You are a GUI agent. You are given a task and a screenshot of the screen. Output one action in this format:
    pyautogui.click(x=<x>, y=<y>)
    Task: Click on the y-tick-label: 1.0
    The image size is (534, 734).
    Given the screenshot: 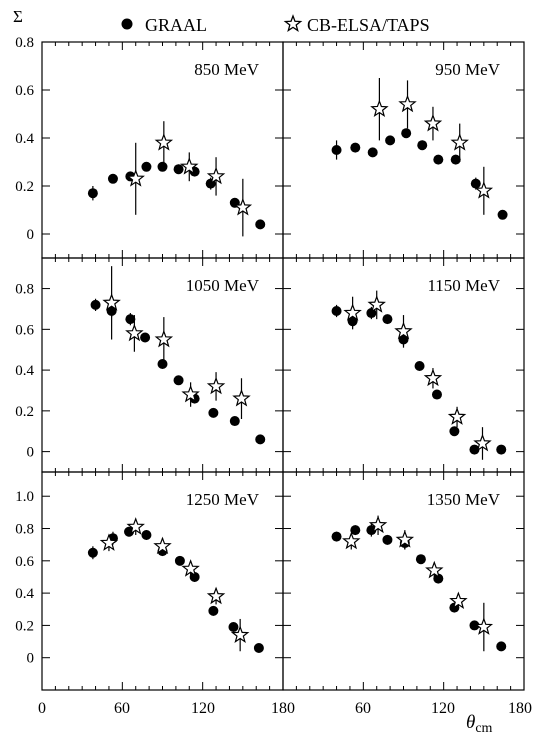 What is the action you would take?
    pyautogui.click(x=24, y=497)
    